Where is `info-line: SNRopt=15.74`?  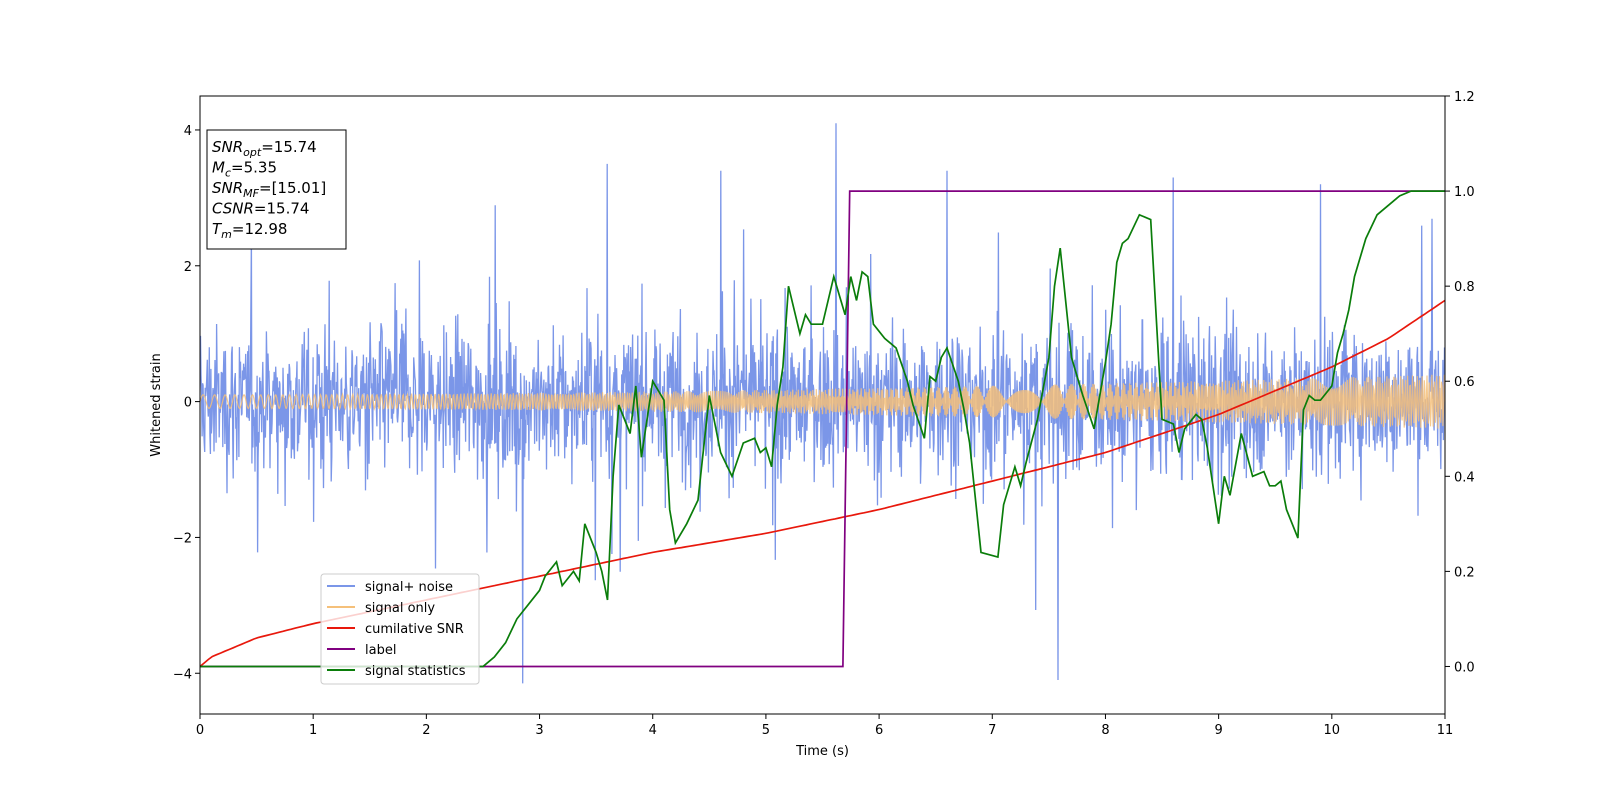
info-line: SNRopt=15.74 is located at coordinates (264, 148).